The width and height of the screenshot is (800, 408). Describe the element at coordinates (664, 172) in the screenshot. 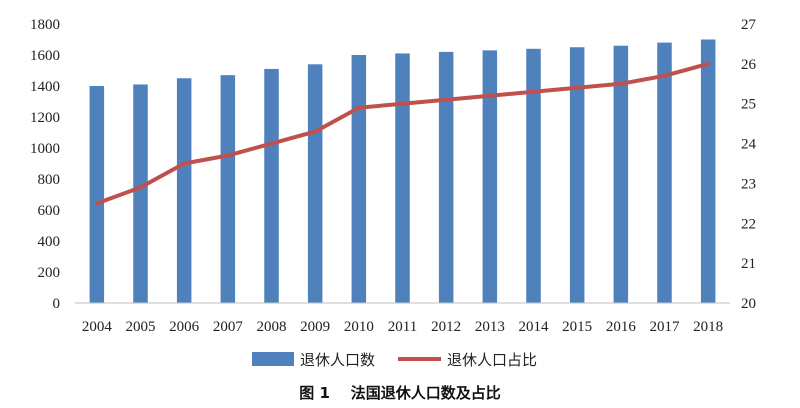

I see `bar-2017` at that location.